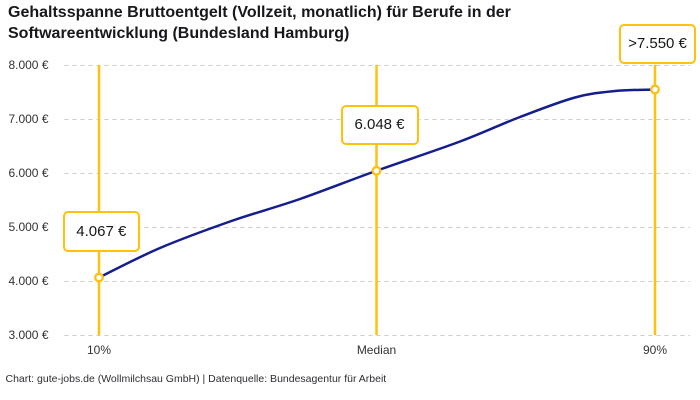 The height and width of the screenshot is (400, 700). What do you see at coordinates (28, 227) in the screenshot?
I see `svg-text: 5.000 €` at bounding box center [28, 227].